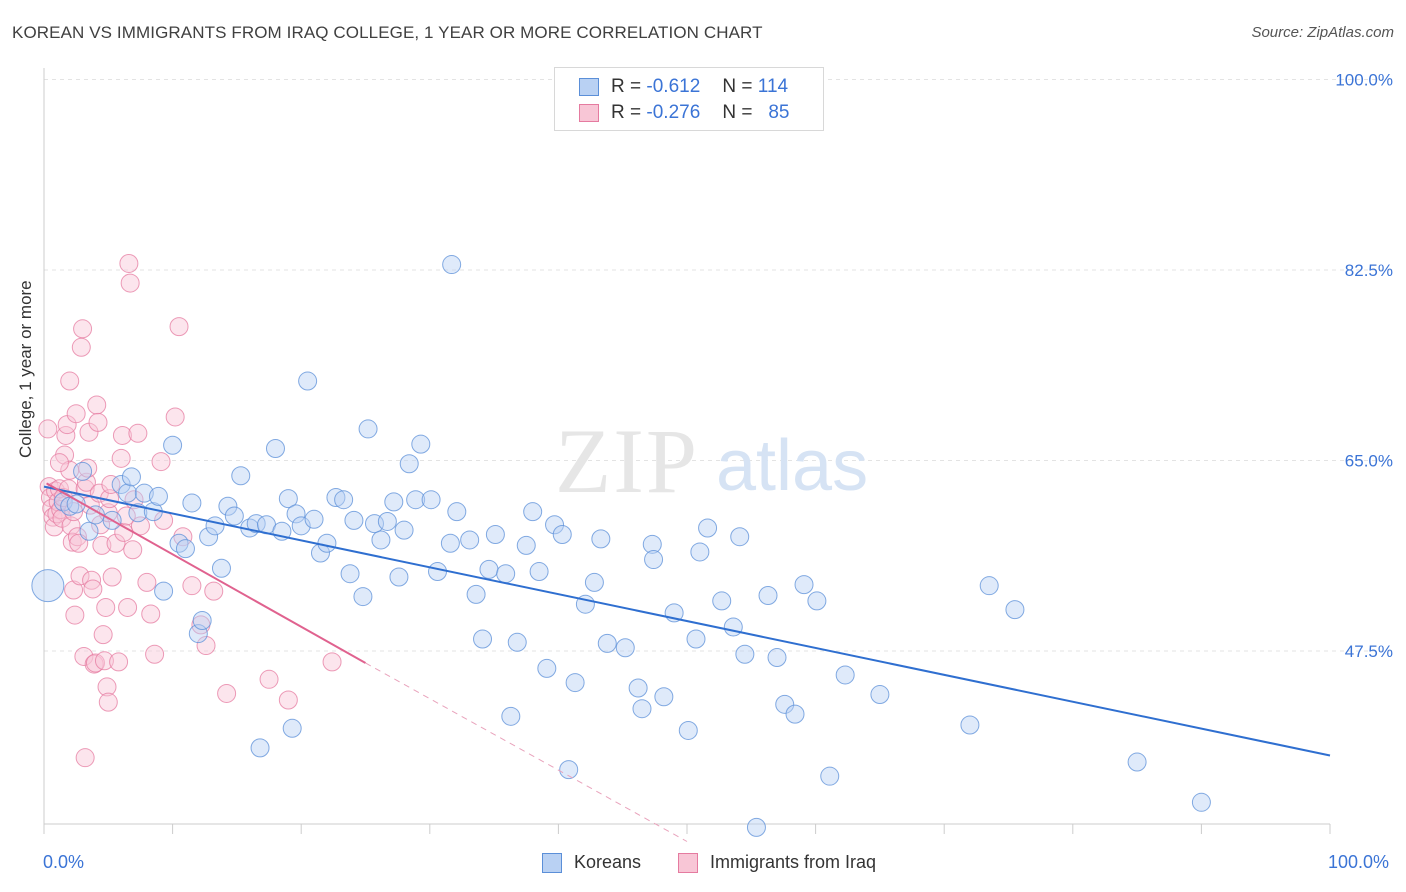 This screenshot has width=1406, height=892. Describe the element at coordinates (773, 86) in the screenshot. I see `legend-n-value: 114` at that location.